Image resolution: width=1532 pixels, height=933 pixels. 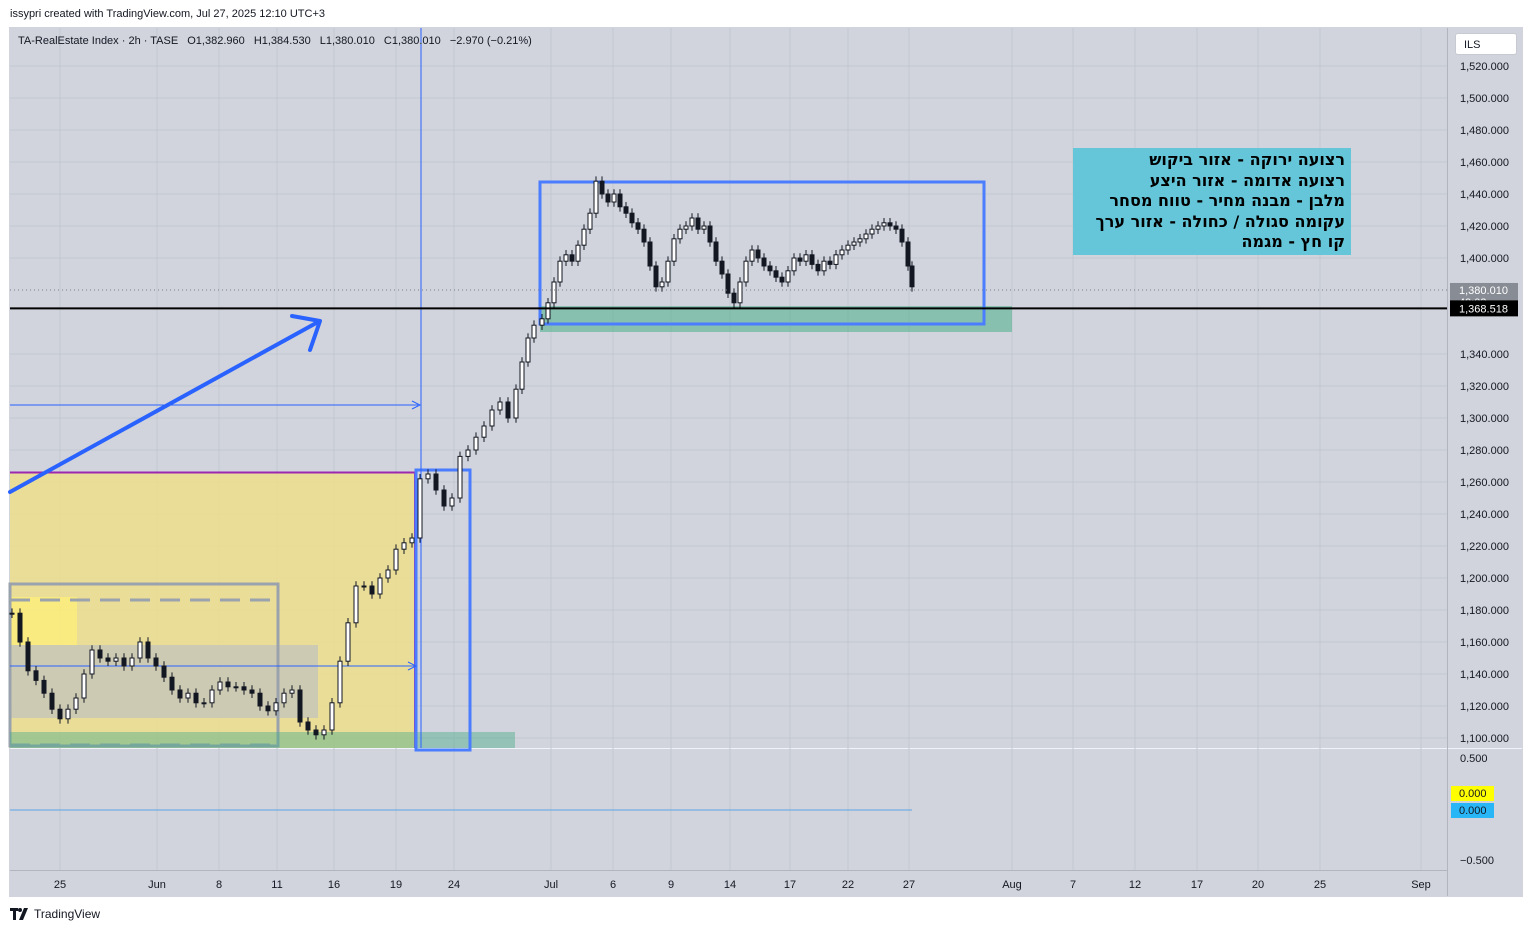 I want to click on indicator-value-badge, so click(x=1472, y=793).